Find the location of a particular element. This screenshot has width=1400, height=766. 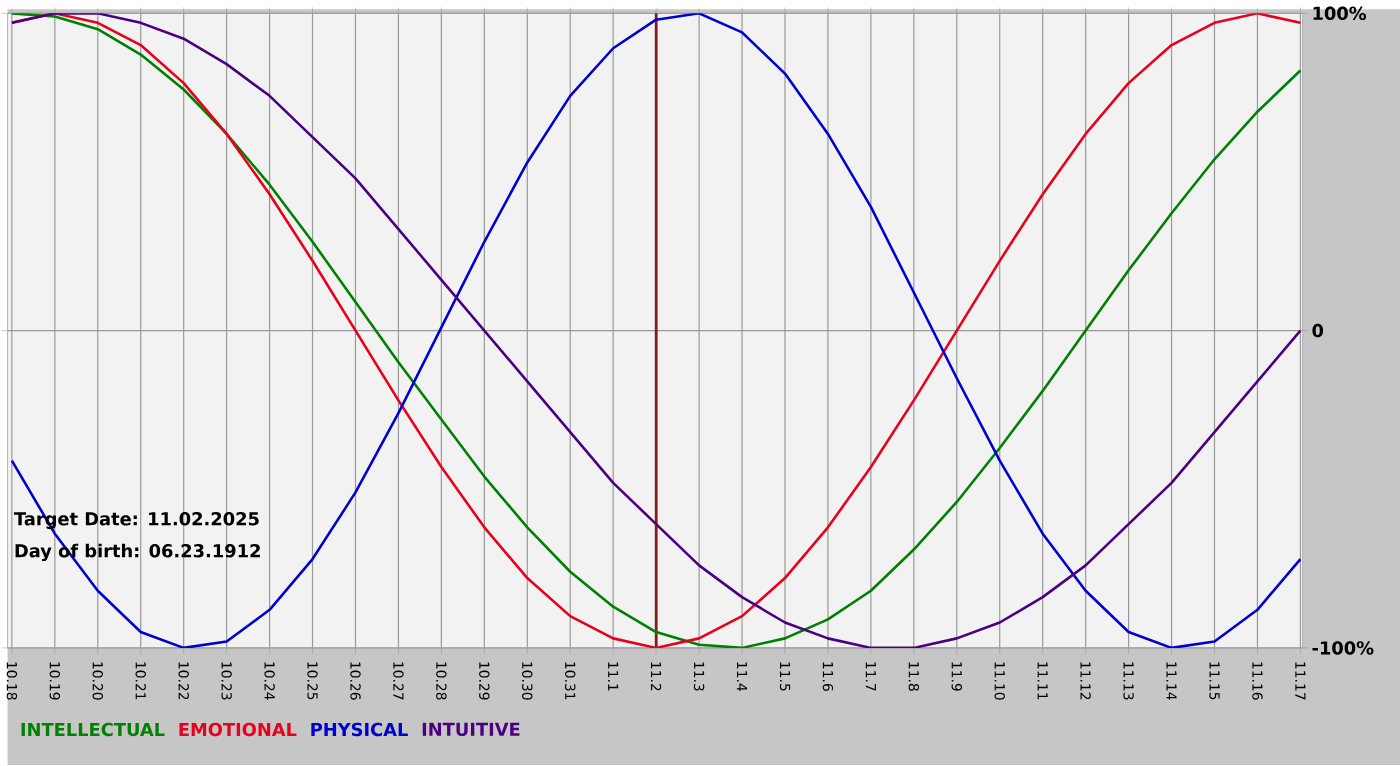

text: PHYSICAL is located at coordinates (359, 730).